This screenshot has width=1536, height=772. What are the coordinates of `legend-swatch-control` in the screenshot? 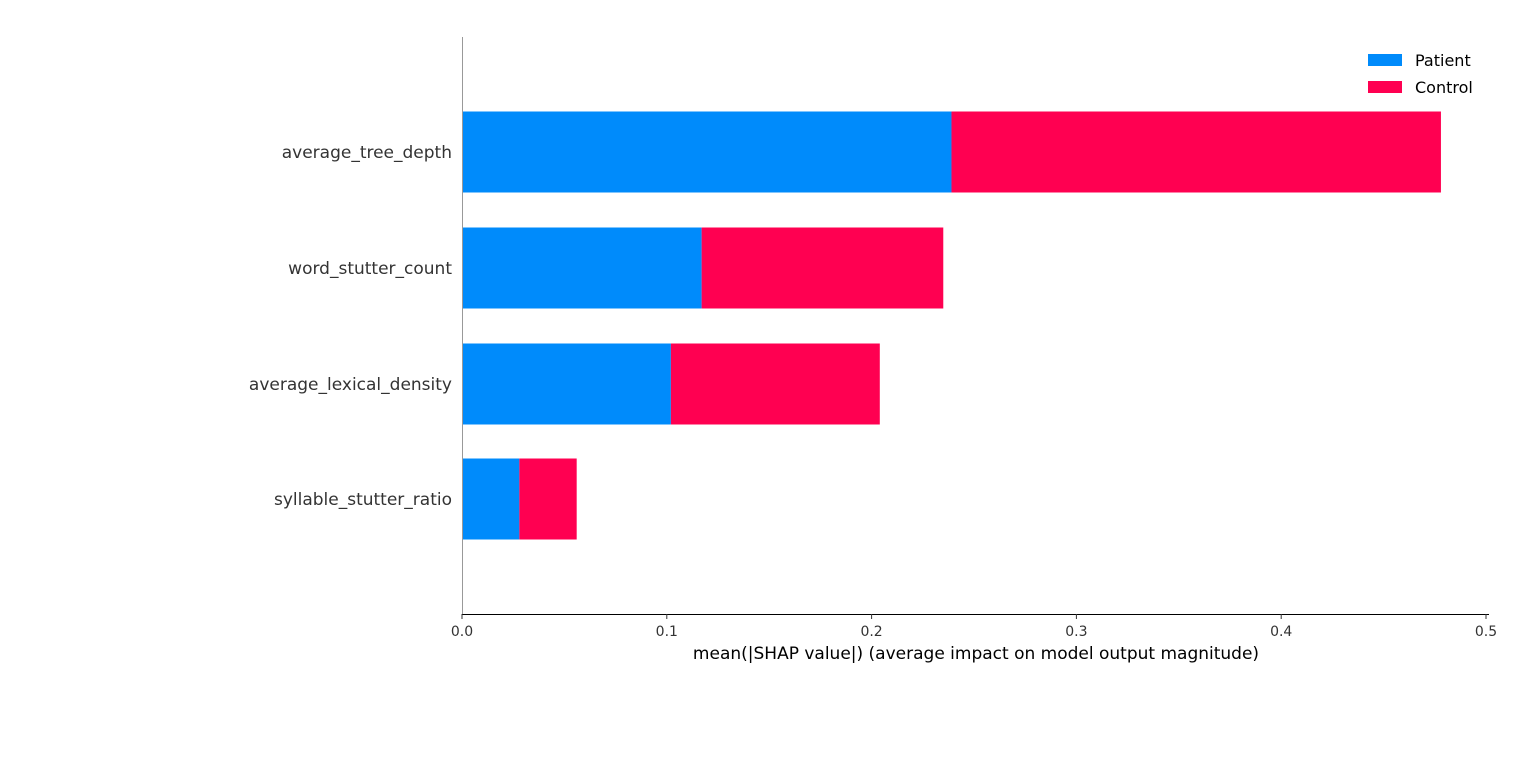 It's located at (1385, 87).